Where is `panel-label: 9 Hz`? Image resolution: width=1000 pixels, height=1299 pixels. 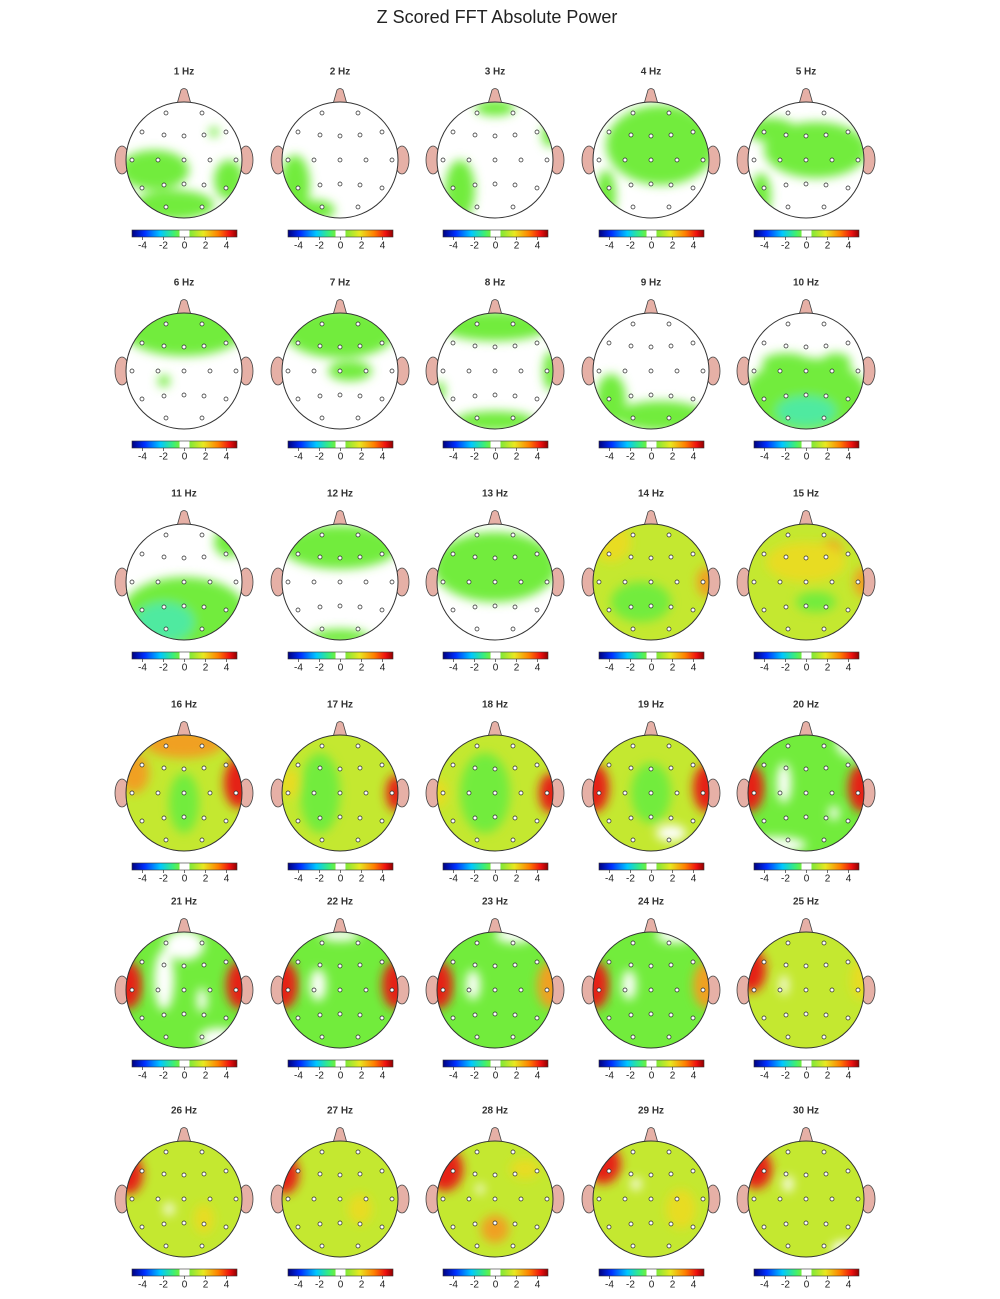 panel-label: 9 Hz is located at coordinates (651, 283).